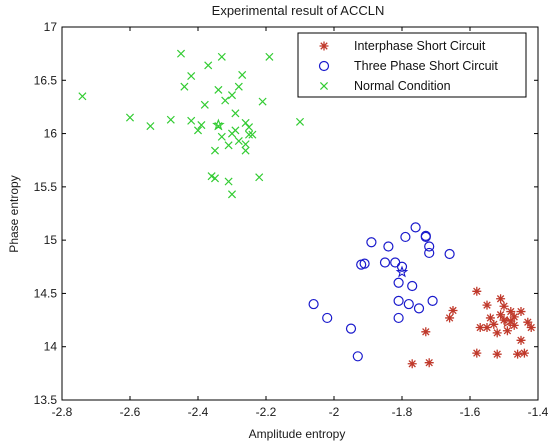 The width and height of the screenshot is (550, 447). I want to click on y-tick-label: 16.5, so click(46, 80).